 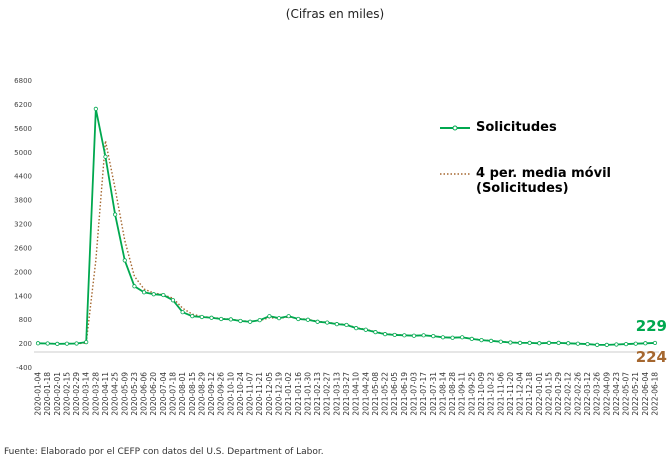 I want to click on legend-label: Solicitudes, so click(x=516, y=127).